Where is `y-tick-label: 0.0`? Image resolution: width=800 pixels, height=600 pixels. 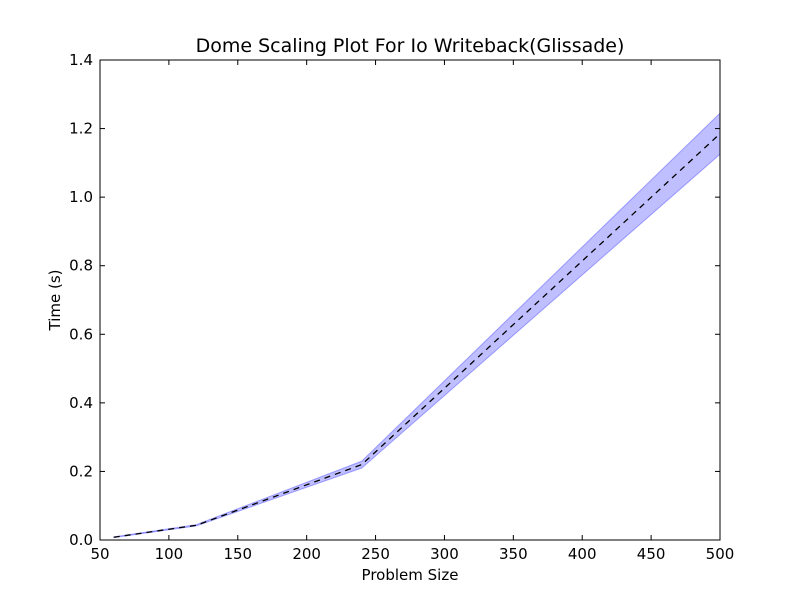
y-tick-label: 0.0 is located at coordinates (81, 540).